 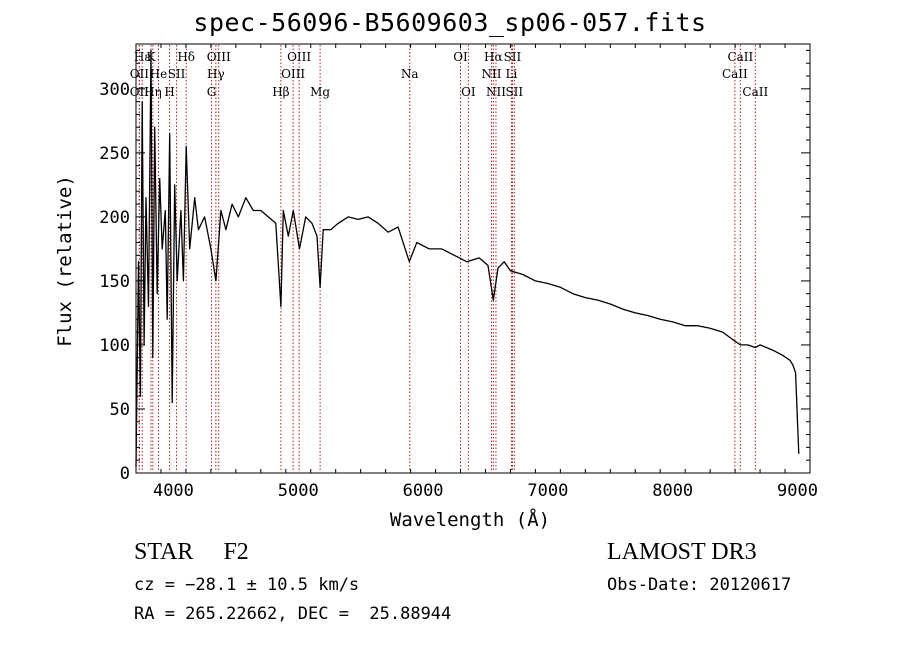 I want to click on coordinates: RA = 265.22662, DEC = 25.88944, so click(x=293, y=614).